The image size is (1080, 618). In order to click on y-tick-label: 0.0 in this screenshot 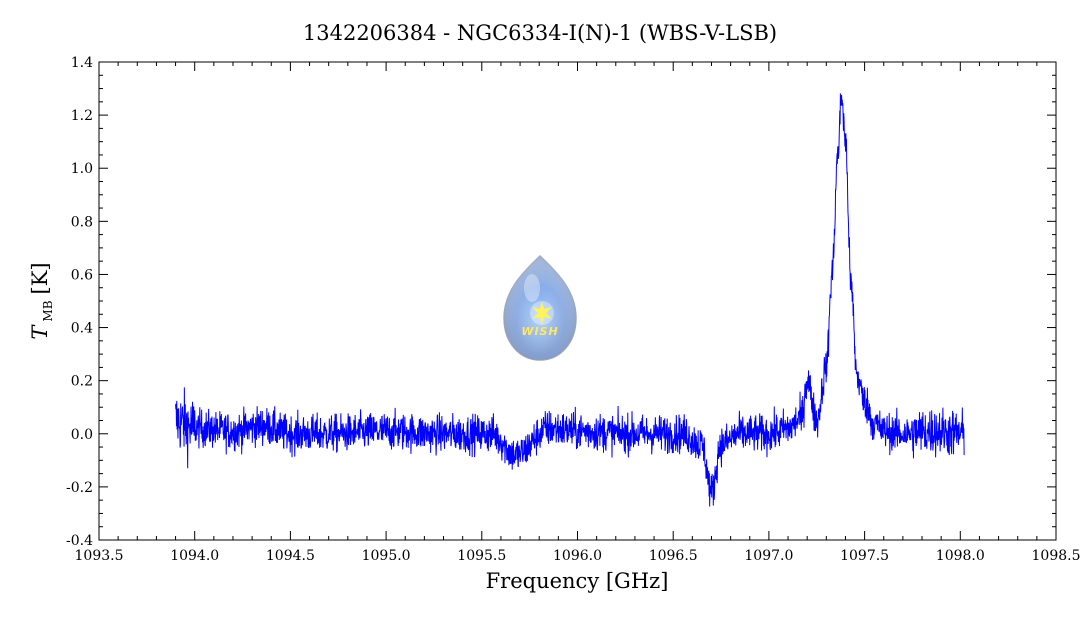, I will do `click(82, 435)`.